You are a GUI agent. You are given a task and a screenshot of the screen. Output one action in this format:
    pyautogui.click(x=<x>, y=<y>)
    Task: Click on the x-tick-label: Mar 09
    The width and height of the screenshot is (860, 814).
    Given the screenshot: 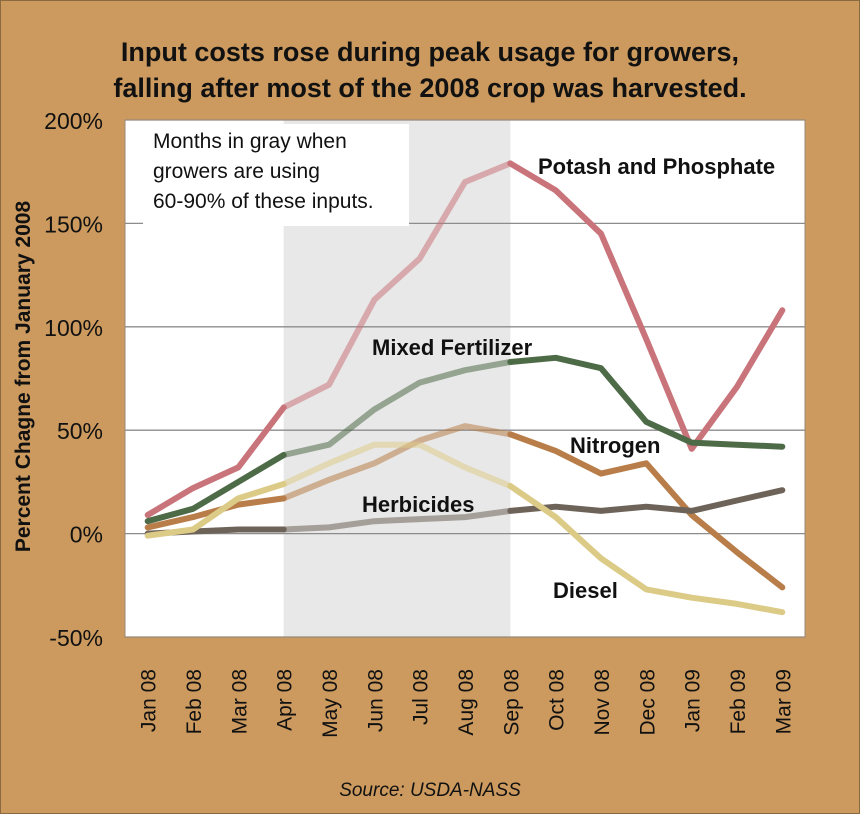 What is the action you would take?
    pyautogui.click(x=783, y=701)
    